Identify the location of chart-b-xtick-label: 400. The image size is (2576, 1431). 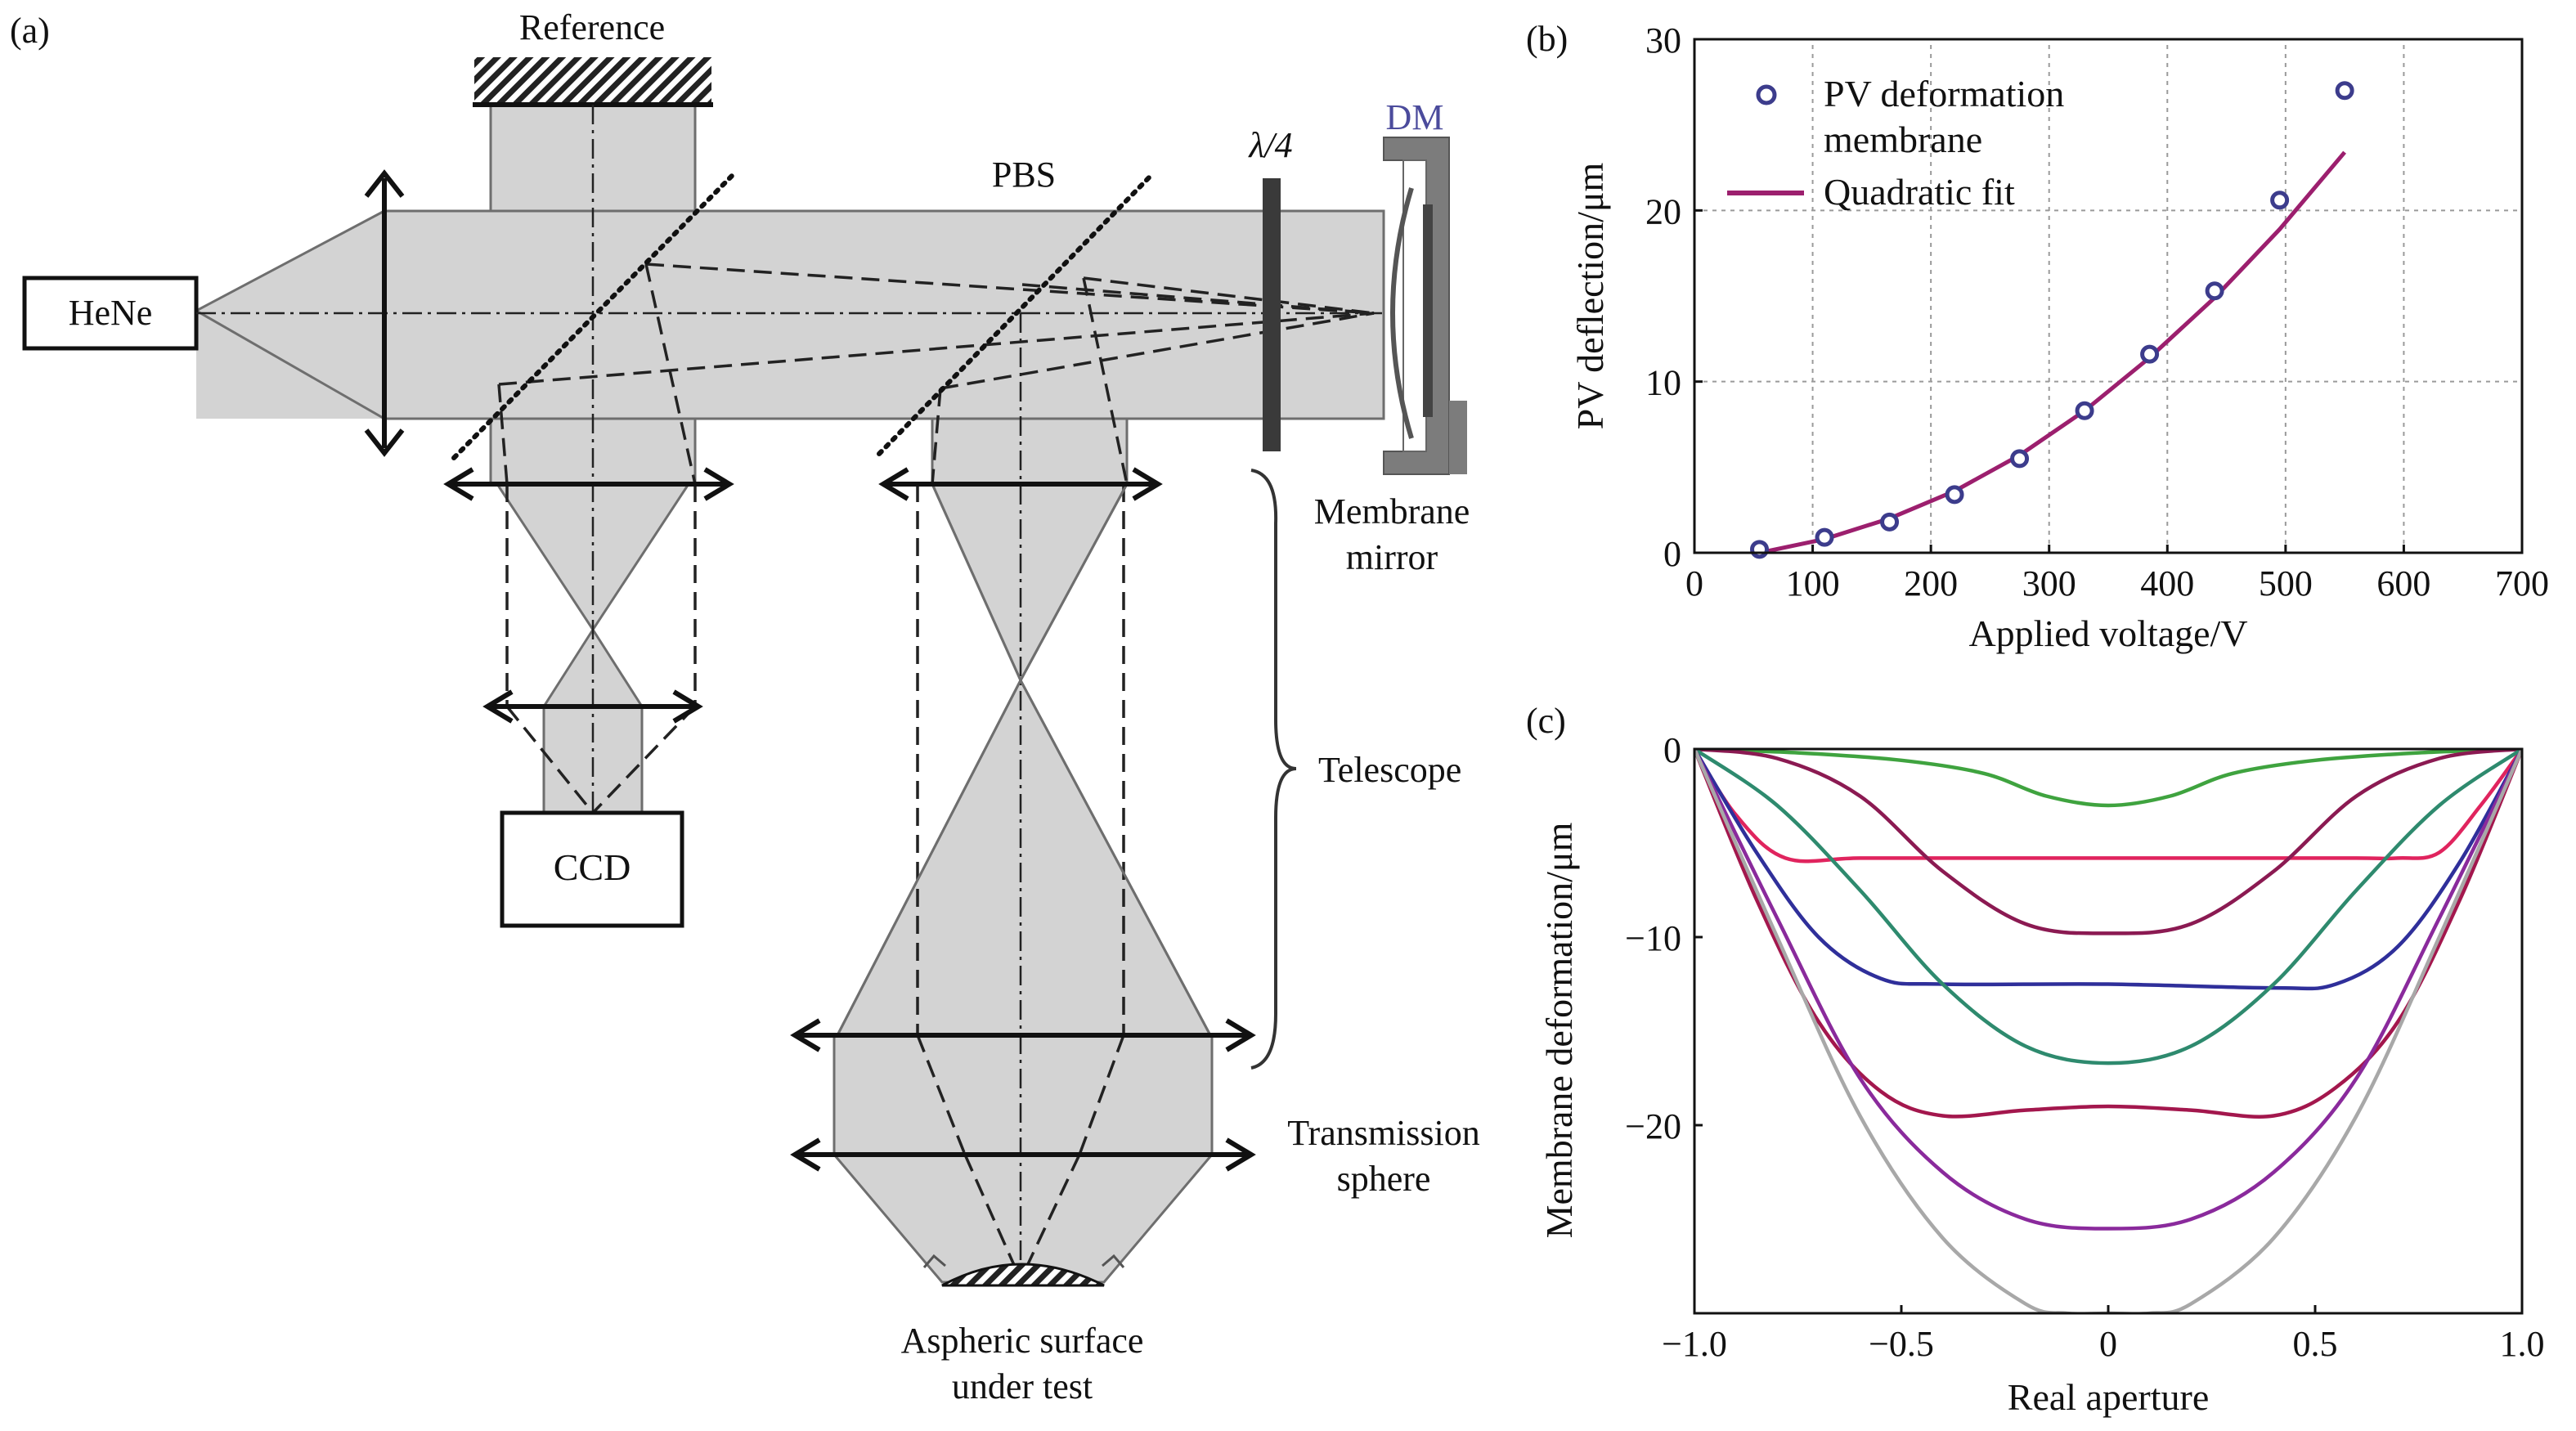
(2167, 583).